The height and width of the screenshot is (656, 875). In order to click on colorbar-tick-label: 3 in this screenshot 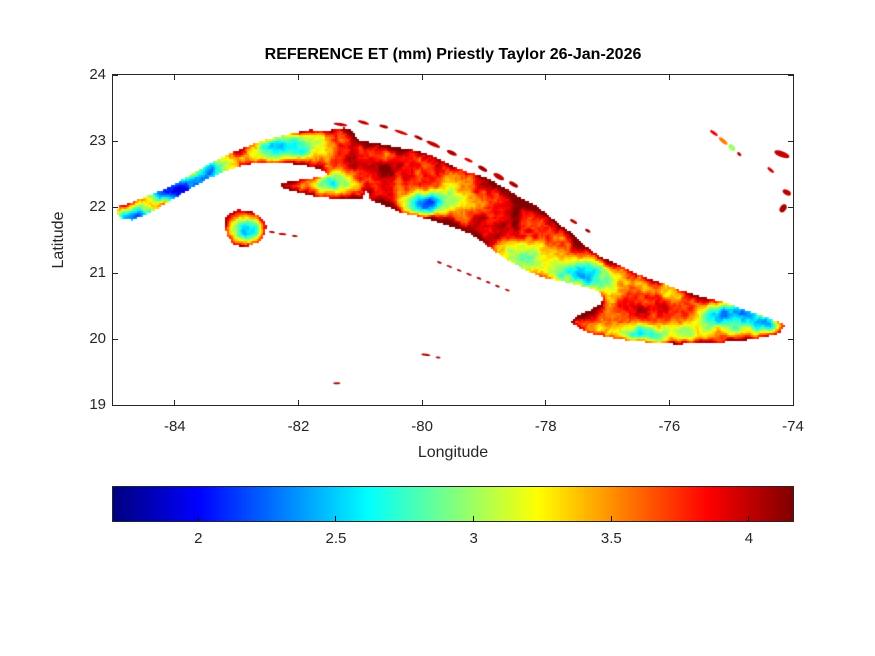, I will do `click(473, 538)`.